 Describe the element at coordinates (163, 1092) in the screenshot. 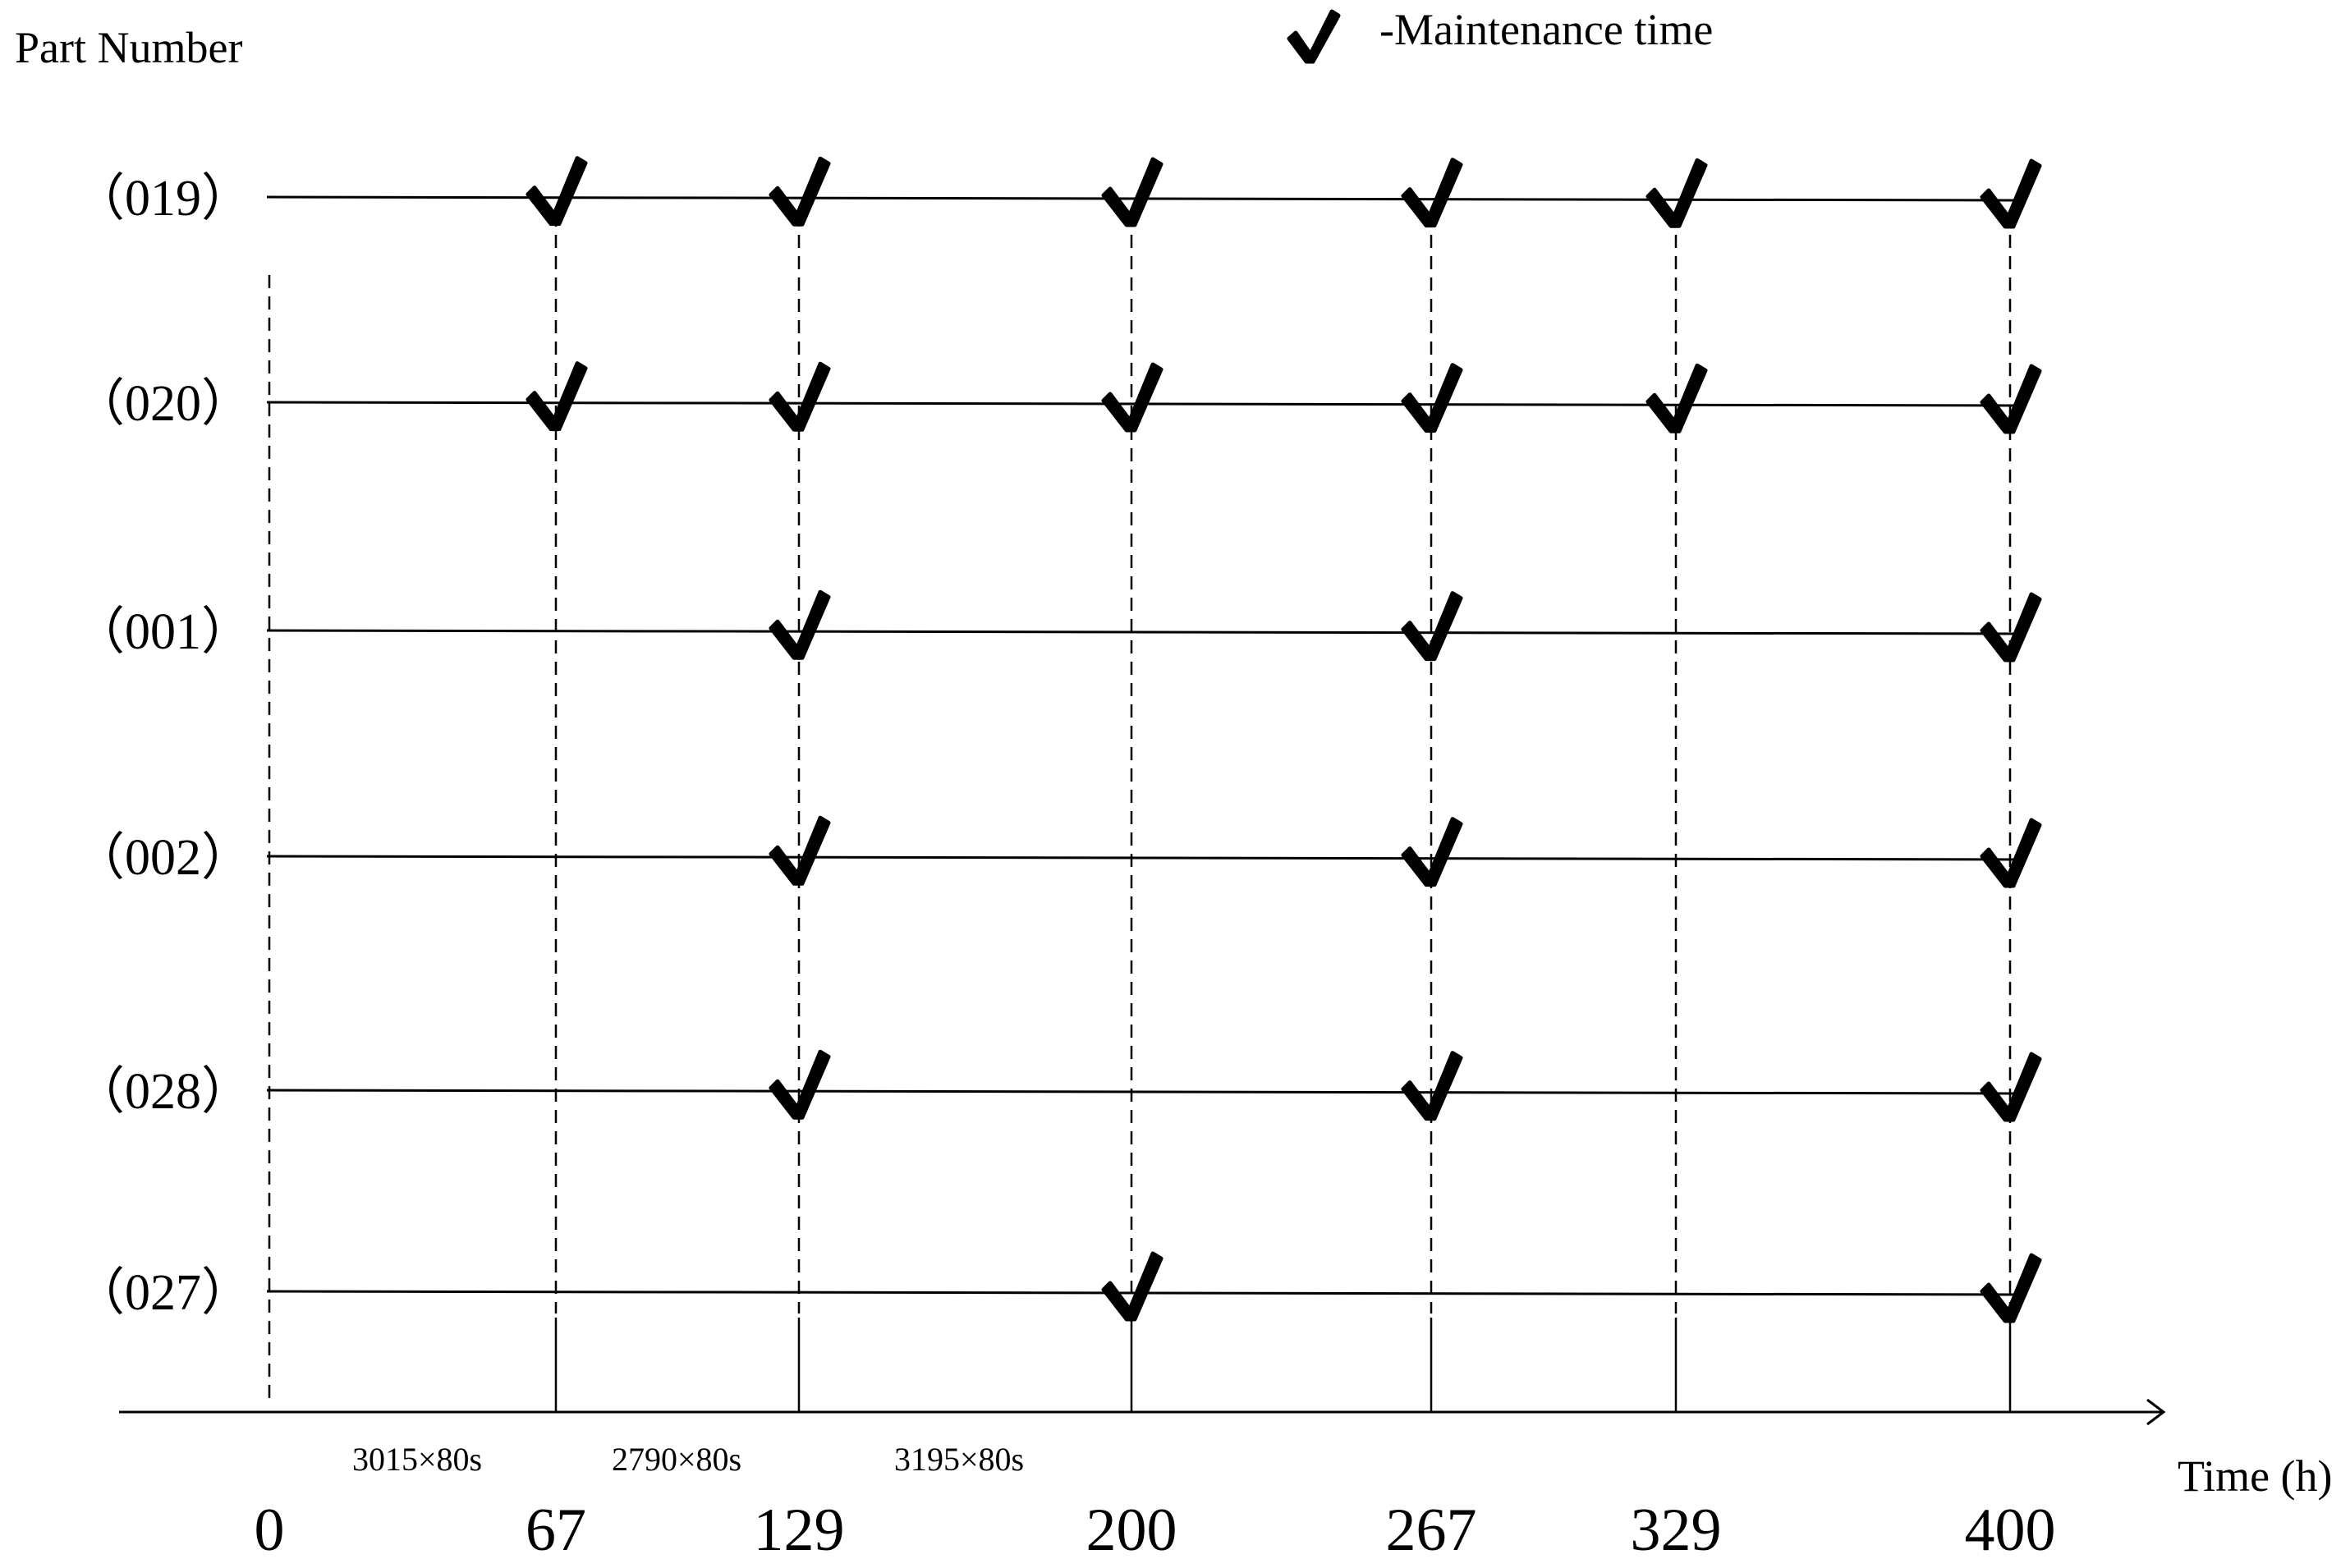

I see `part-label: （028）` at that location.